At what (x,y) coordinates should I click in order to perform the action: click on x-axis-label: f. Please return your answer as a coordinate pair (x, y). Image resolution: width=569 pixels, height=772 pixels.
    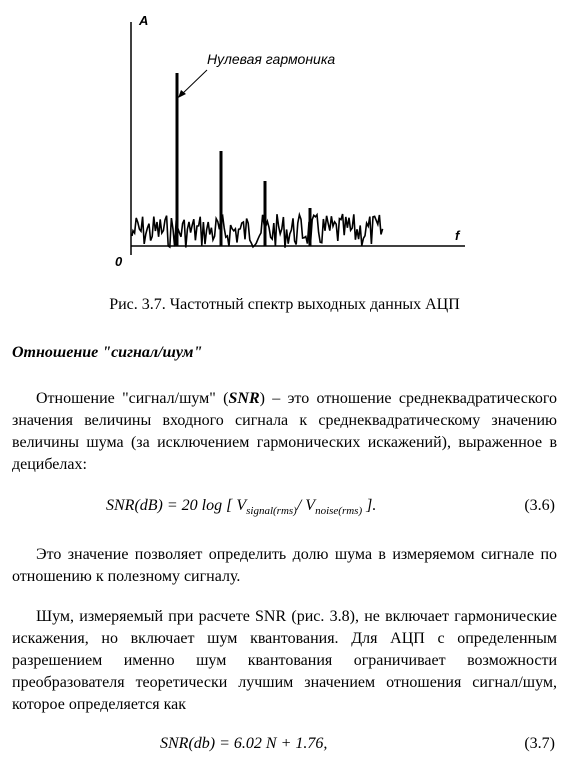
    Looking at the image, I should click on (458, 235).